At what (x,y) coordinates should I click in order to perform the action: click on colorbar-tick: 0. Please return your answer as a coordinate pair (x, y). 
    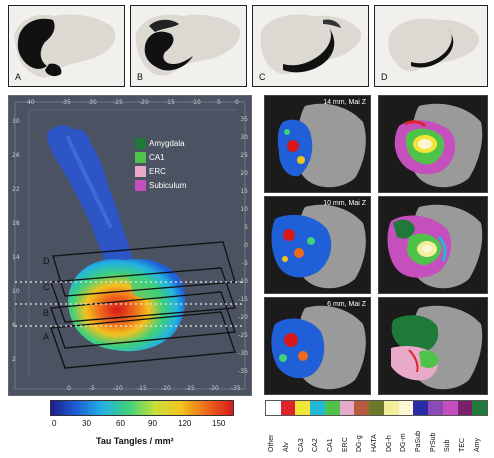
    Looking at the image, I should click on (54, 423).